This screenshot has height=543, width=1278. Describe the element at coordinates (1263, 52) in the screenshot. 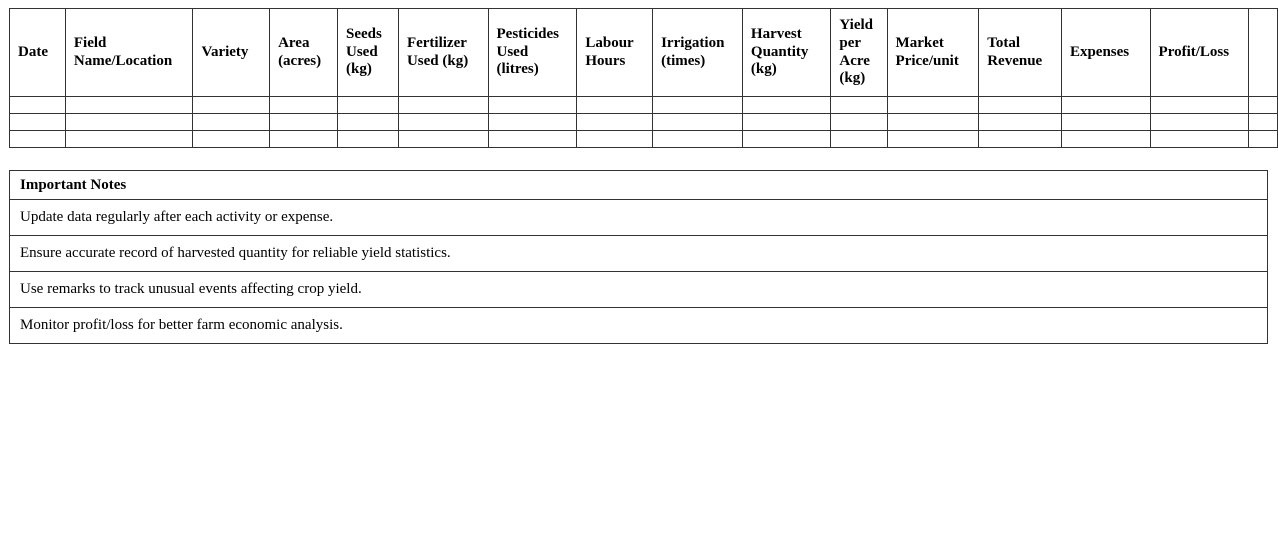

I see `column-header-clipped` at that location.